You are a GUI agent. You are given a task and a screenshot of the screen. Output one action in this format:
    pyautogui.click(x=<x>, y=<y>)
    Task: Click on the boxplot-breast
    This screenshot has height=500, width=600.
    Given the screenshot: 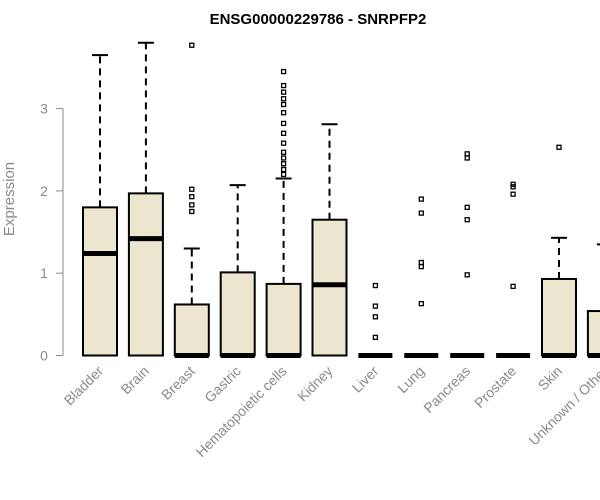 What is the action you would take?
    pyautogui.click(x=191, y=200)
    